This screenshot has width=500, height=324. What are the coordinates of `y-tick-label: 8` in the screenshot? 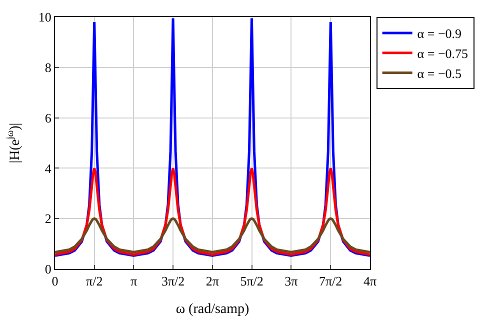 It's located at (48, 67).